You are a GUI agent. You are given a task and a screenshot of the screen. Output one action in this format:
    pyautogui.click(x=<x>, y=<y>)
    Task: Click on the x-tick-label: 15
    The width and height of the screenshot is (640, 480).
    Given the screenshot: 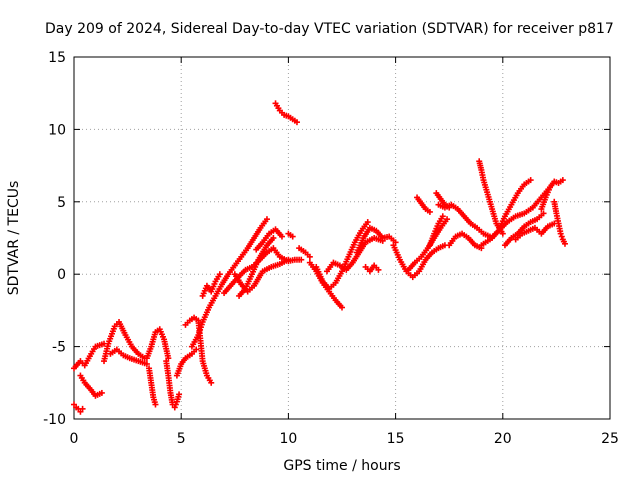 What is the action you would take?
    pyautogui.click(x=396, y=439)
    